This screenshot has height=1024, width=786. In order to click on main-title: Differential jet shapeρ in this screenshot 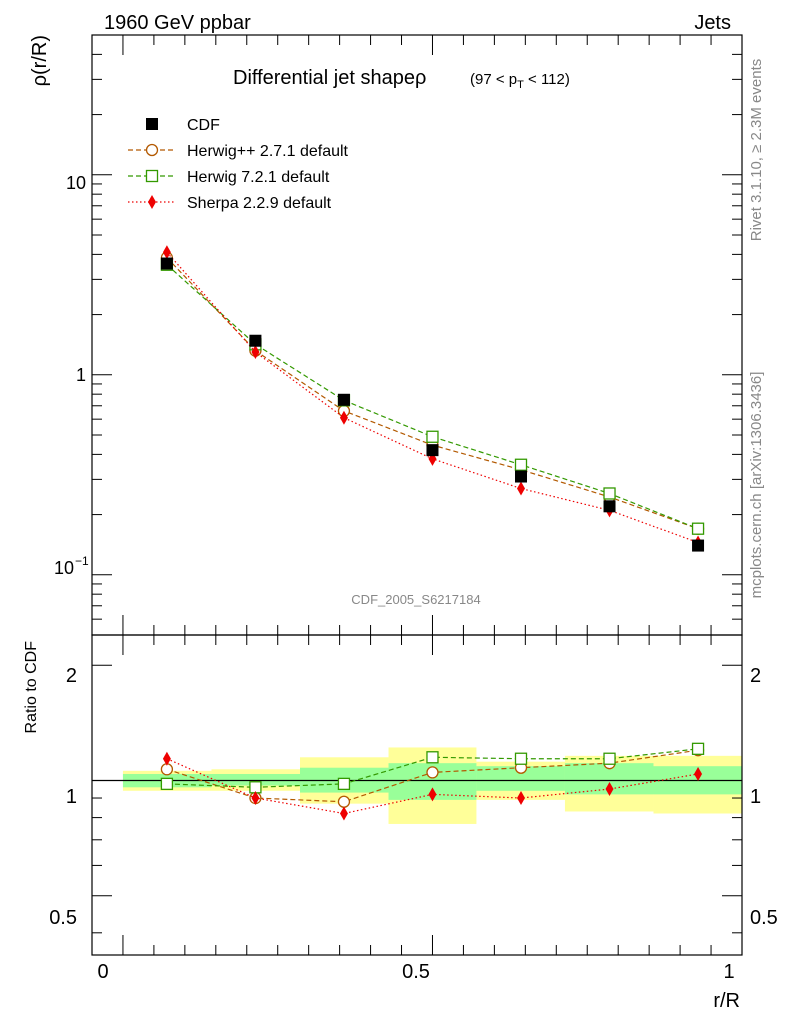, I will do `click(329, 78)`.